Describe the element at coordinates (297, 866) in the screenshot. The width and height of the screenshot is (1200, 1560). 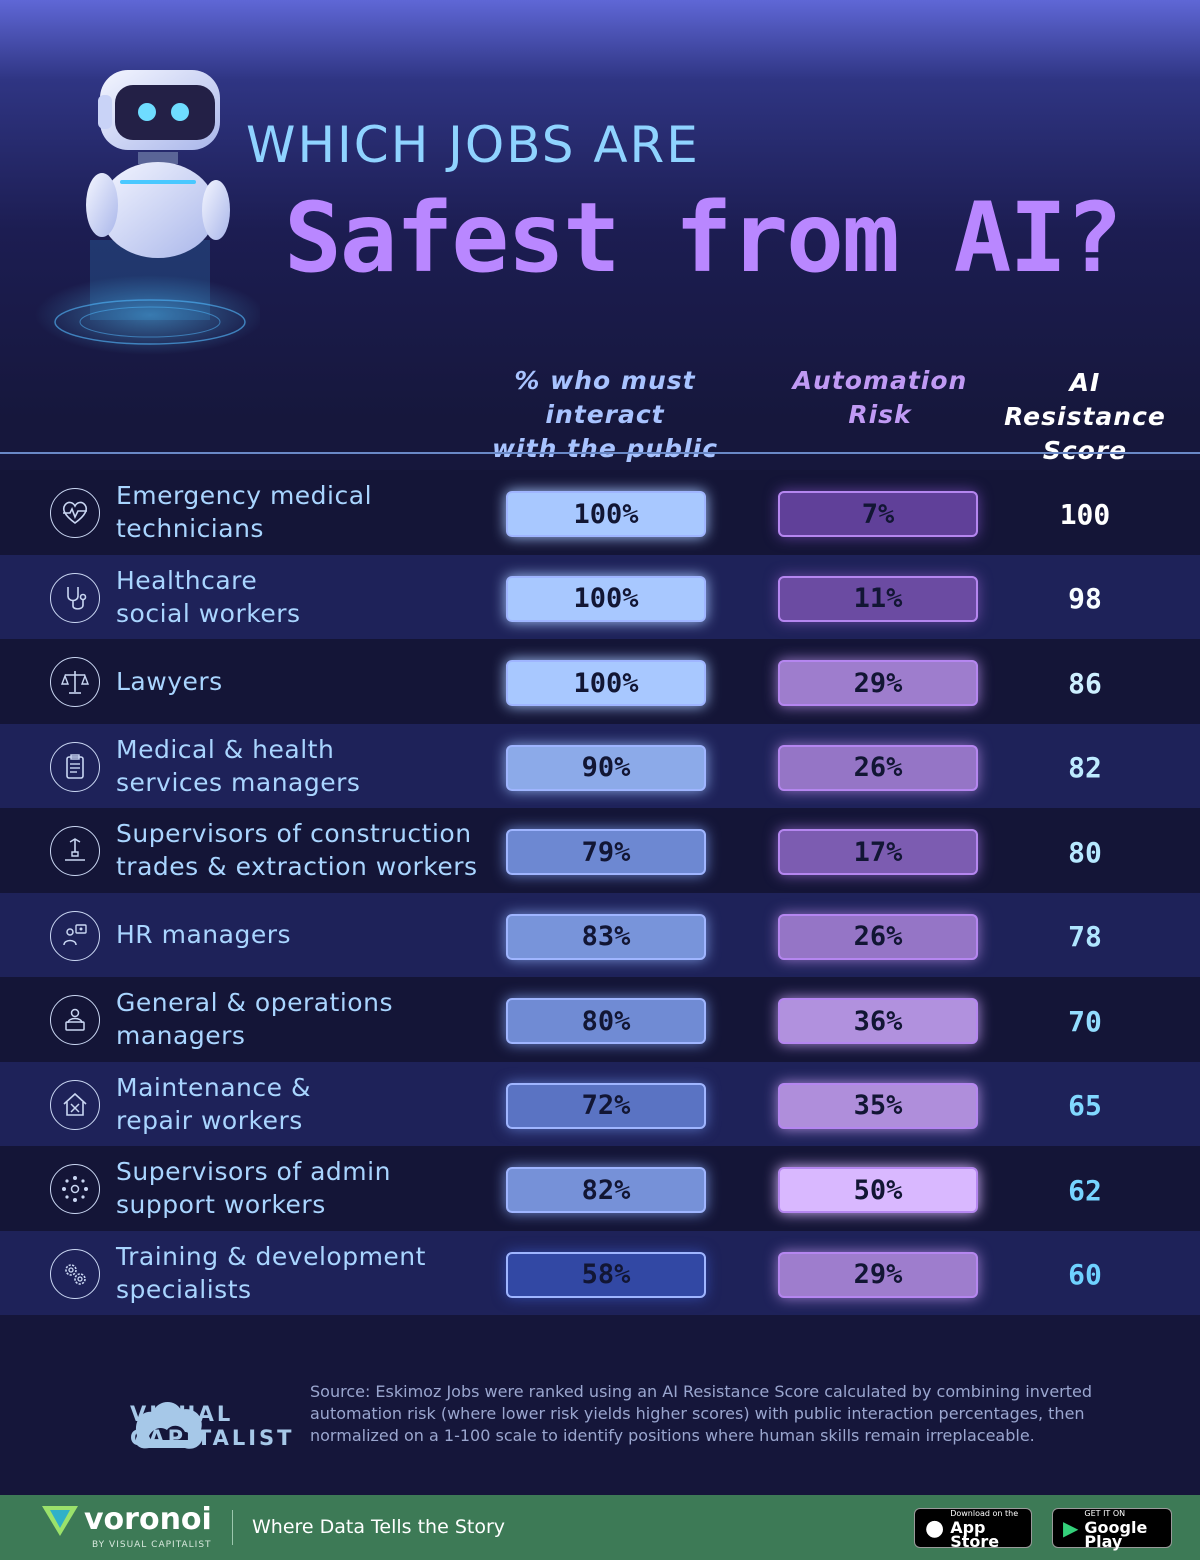
I see `job-title-line: trades & extraction workers` at that location.